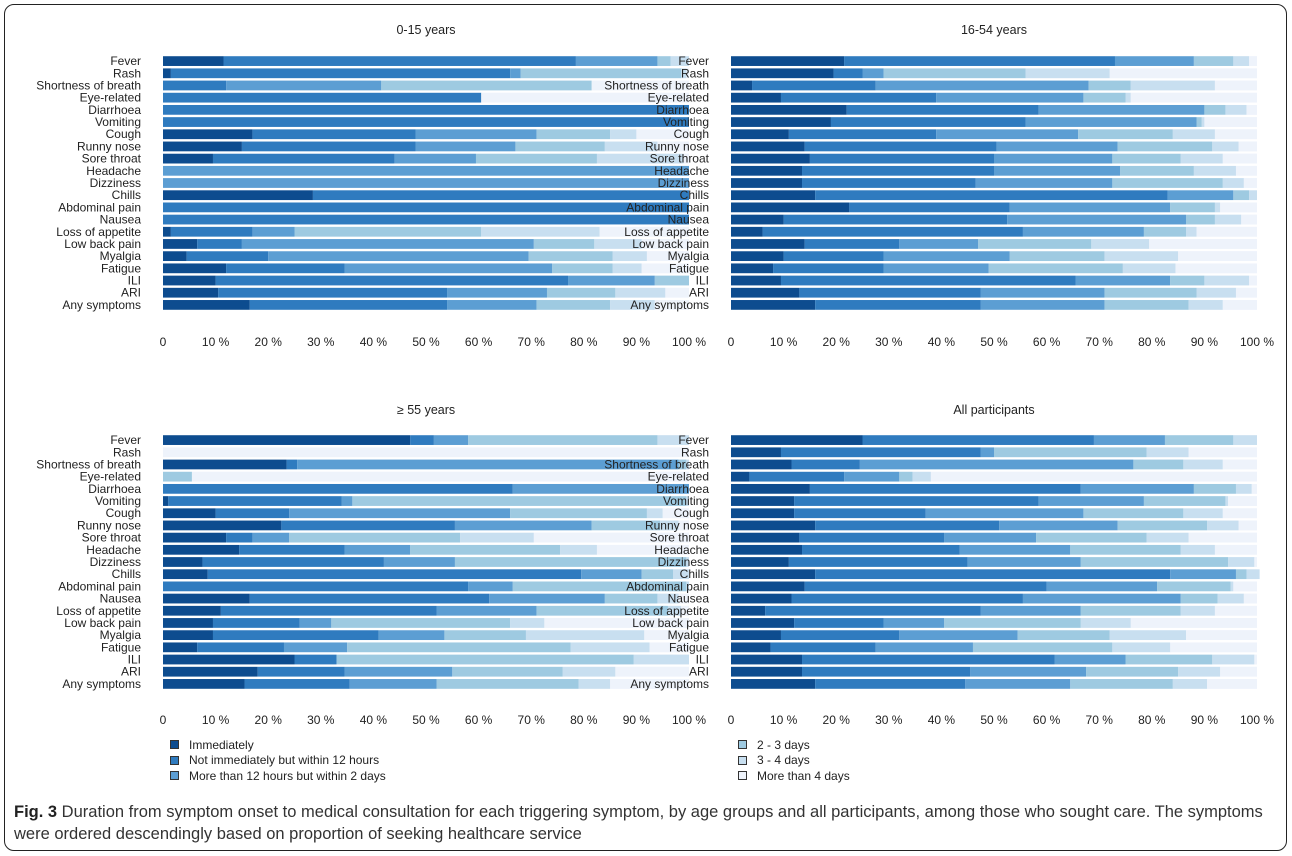 This screenshot has height=856, width=1292. I want to click on legend-item: 3 - 4 days, so click(794, 761).